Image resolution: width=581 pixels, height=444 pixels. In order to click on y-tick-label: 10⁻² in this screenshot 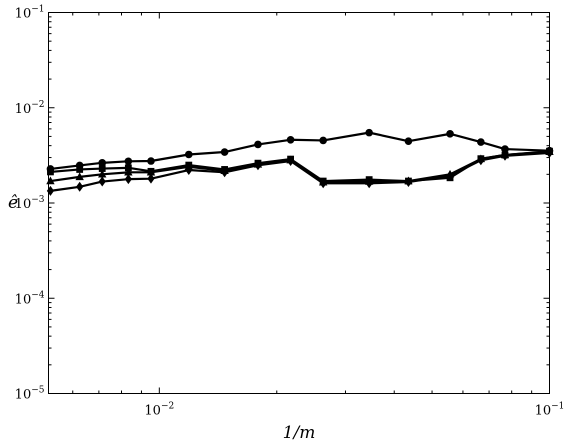, I will do `click(30, 108)`.